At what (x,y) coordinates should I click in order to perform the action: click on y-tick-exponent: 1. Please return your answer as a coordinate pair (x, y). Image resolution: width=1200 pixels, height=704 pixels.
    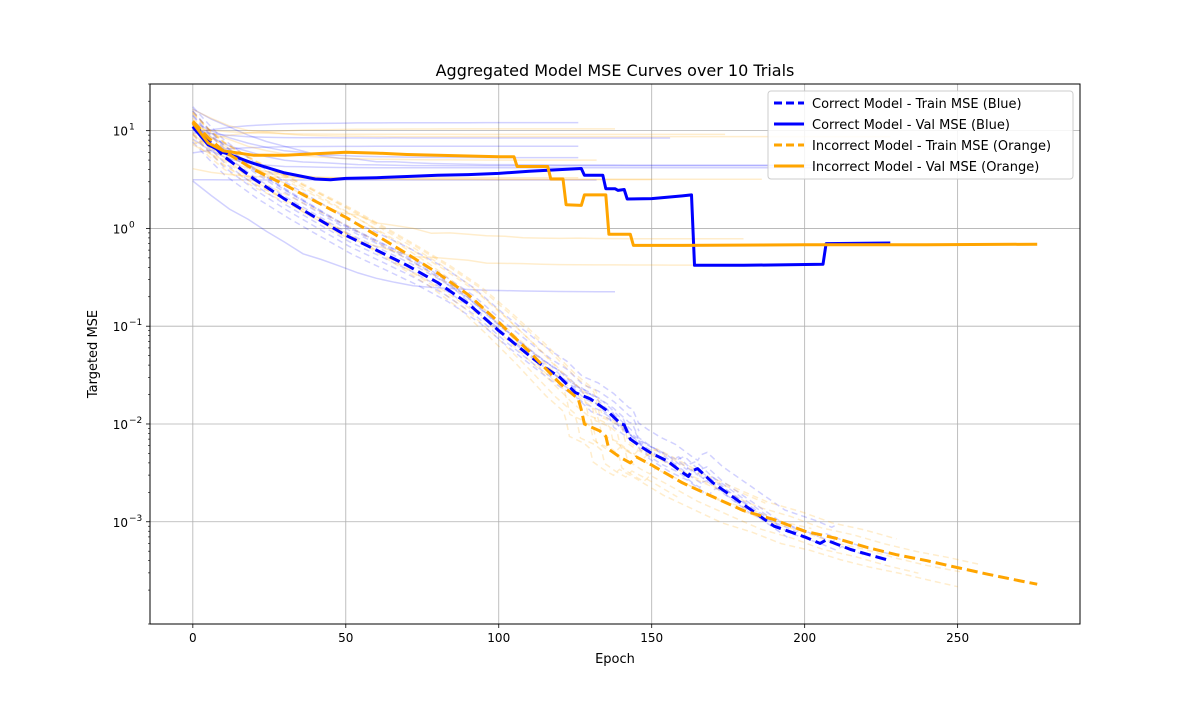
    Looking at the image, I should click on (132, 128).